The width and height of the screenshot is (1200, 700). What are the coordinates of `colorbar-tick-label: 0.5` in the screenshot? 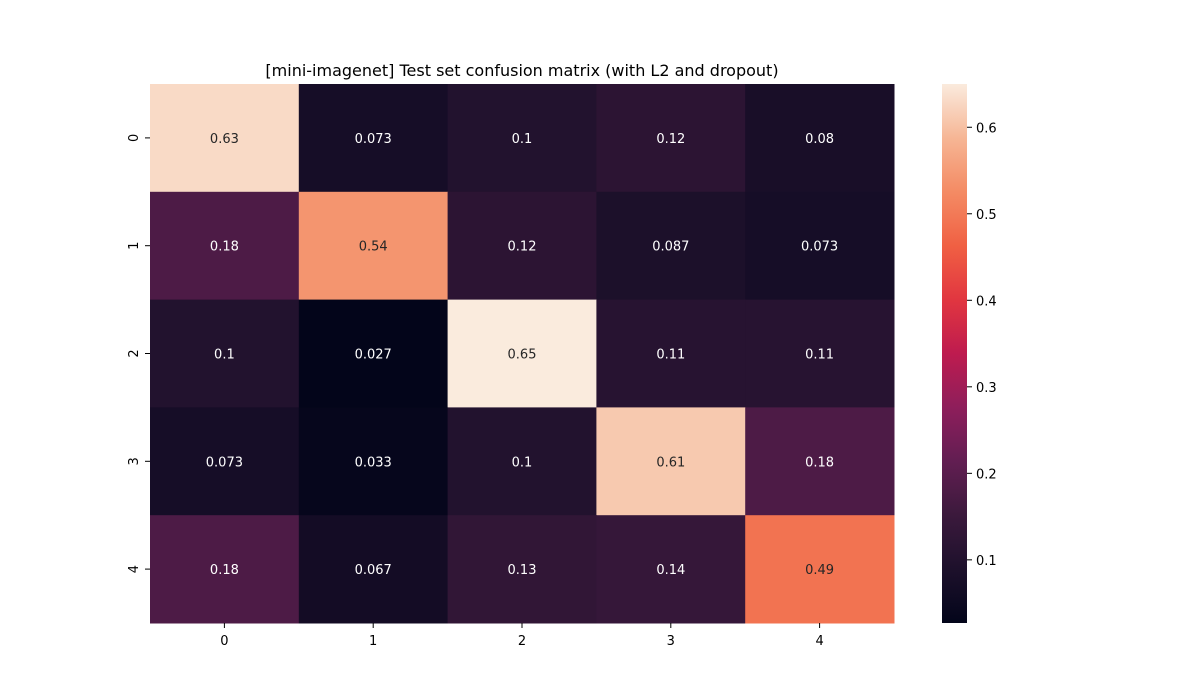 It's located at (986, 215).